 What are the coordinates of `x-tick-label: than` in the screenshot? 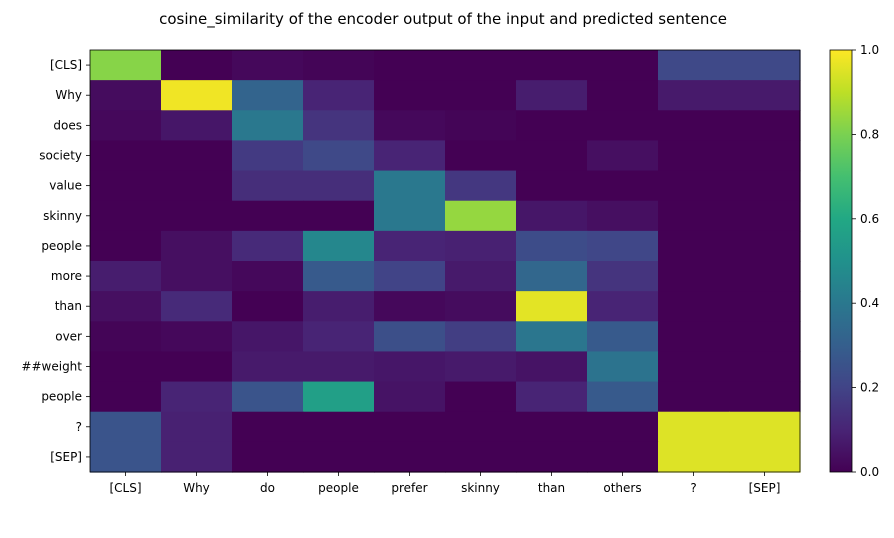 It's located at (551, 488).